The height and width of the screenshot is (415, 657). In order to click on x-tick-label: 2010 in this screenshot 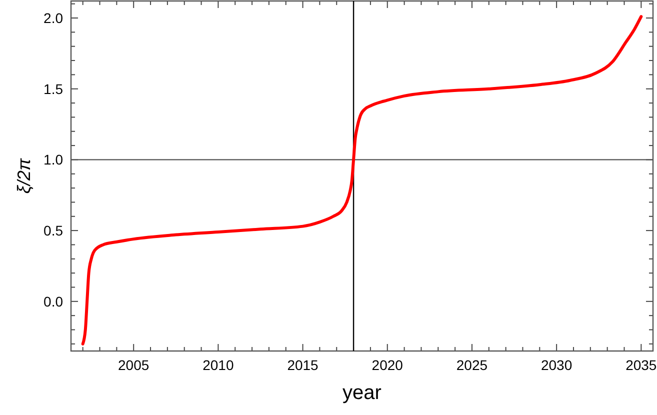, I will do `click(218, 365)`.